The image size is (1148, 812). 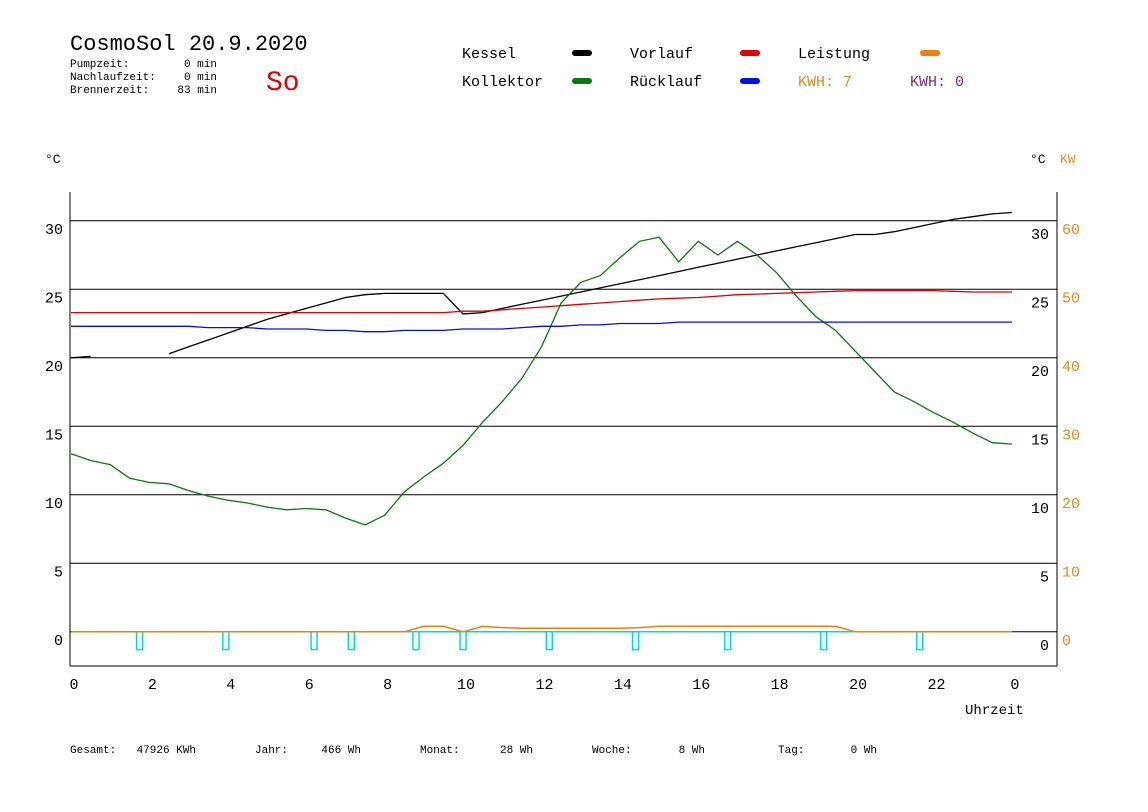 What do you see at coordinates (230, 685) in the screenshot?
I see `x-tick-label: 4` at bounding box center [230, 685].